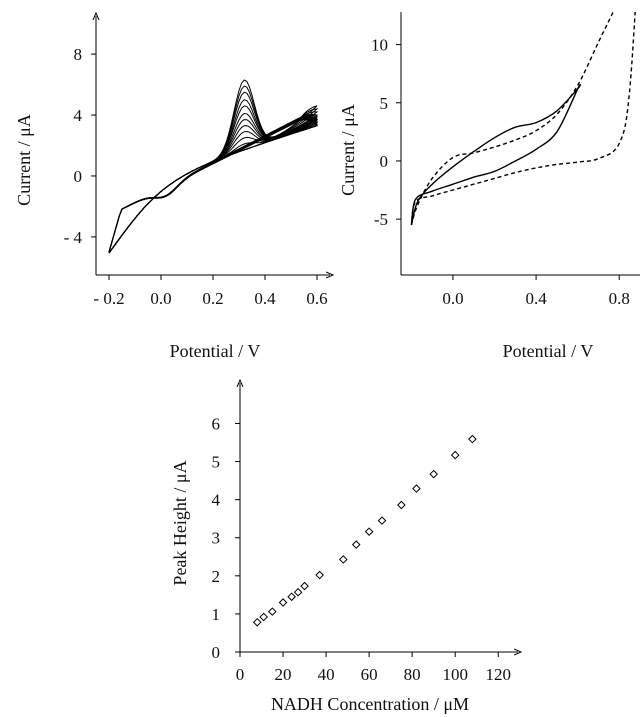 The image size is (640, 717). What do you see at coordinates (216, 538) in the screenshot?
I see `panel-c-y-tick-label: 3` at bounding box center [216, 538].